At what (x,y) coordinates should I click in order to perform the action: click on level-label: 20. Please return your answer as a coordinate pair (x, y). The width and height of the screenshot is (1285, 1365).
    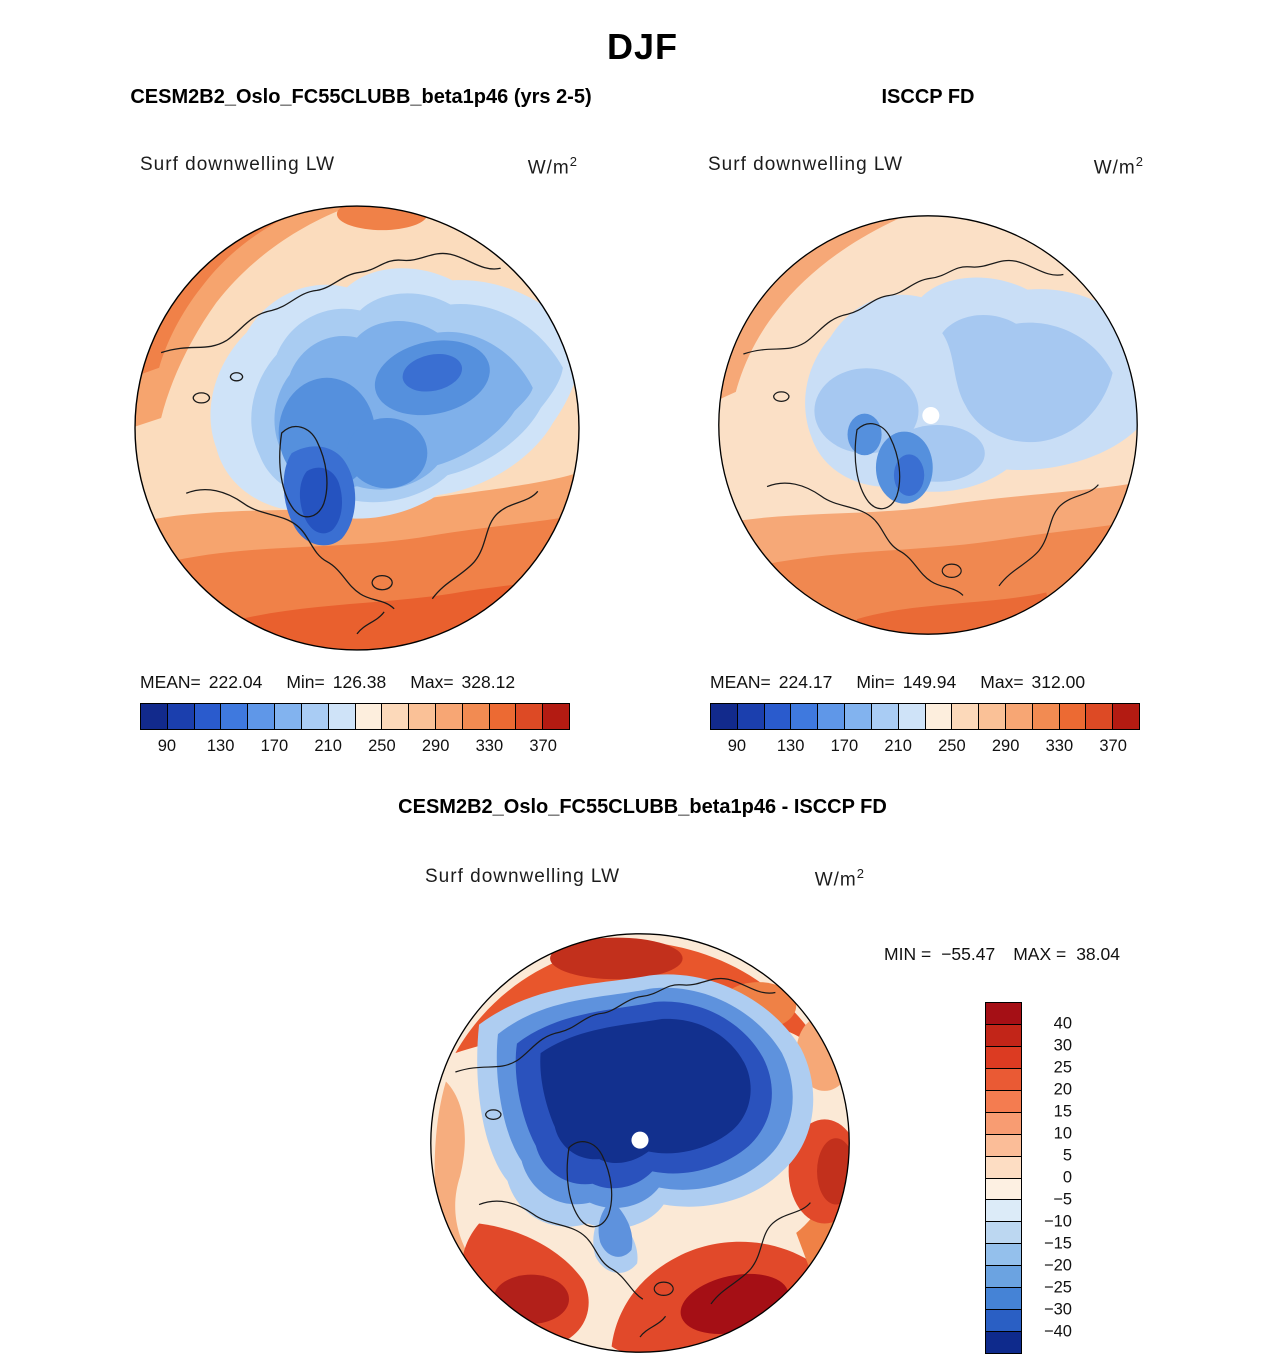
    Looking at the image, I should click on (1062, 1089).